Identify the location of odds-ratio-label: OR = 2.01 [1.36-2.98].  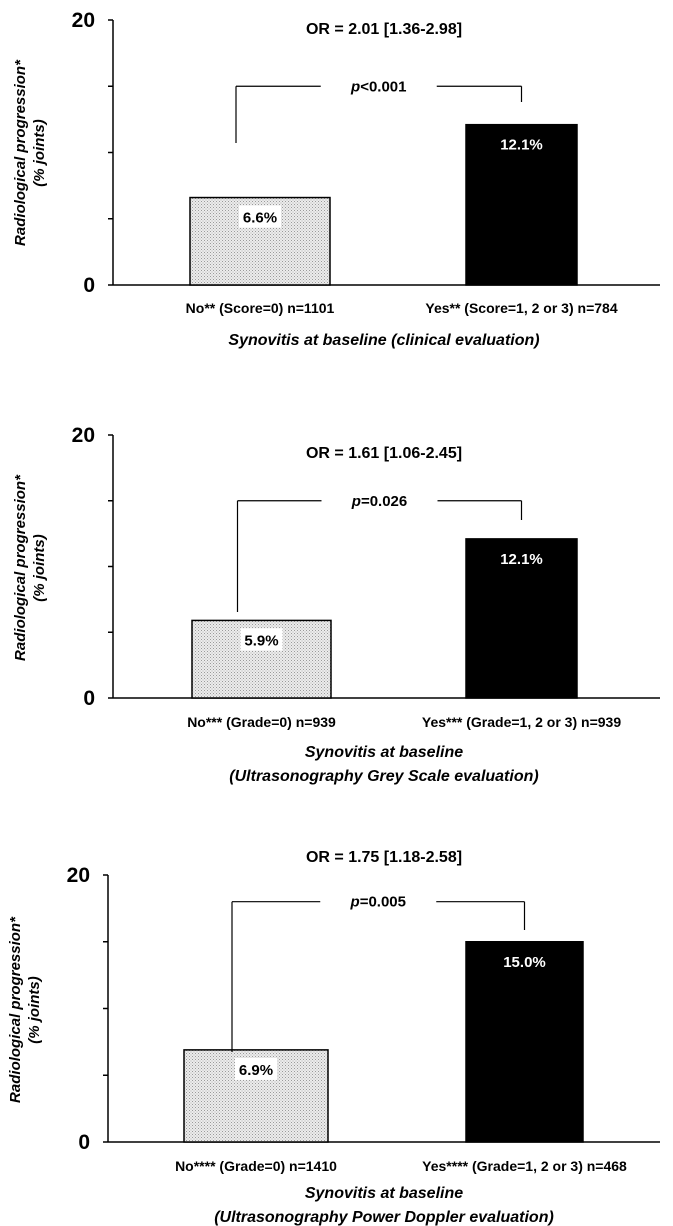
(384, 29).